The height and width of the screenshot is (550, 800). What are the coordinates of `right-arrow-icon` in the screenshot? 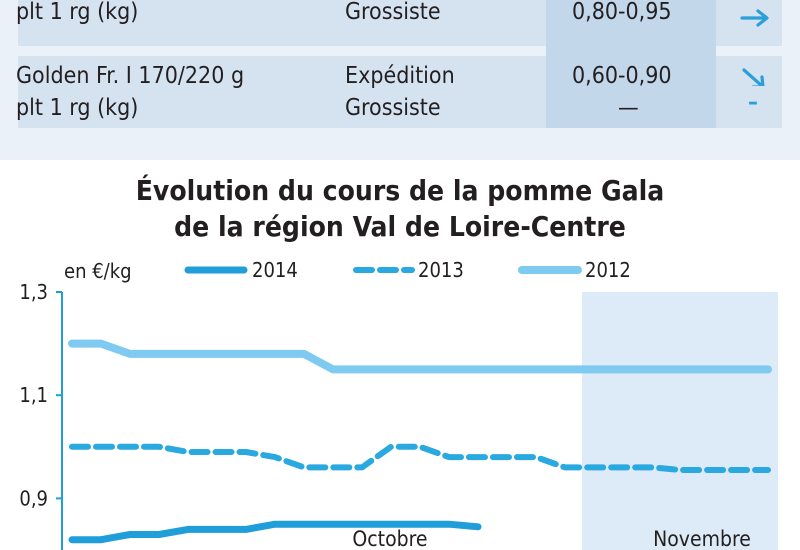 It's located at (754, 18).